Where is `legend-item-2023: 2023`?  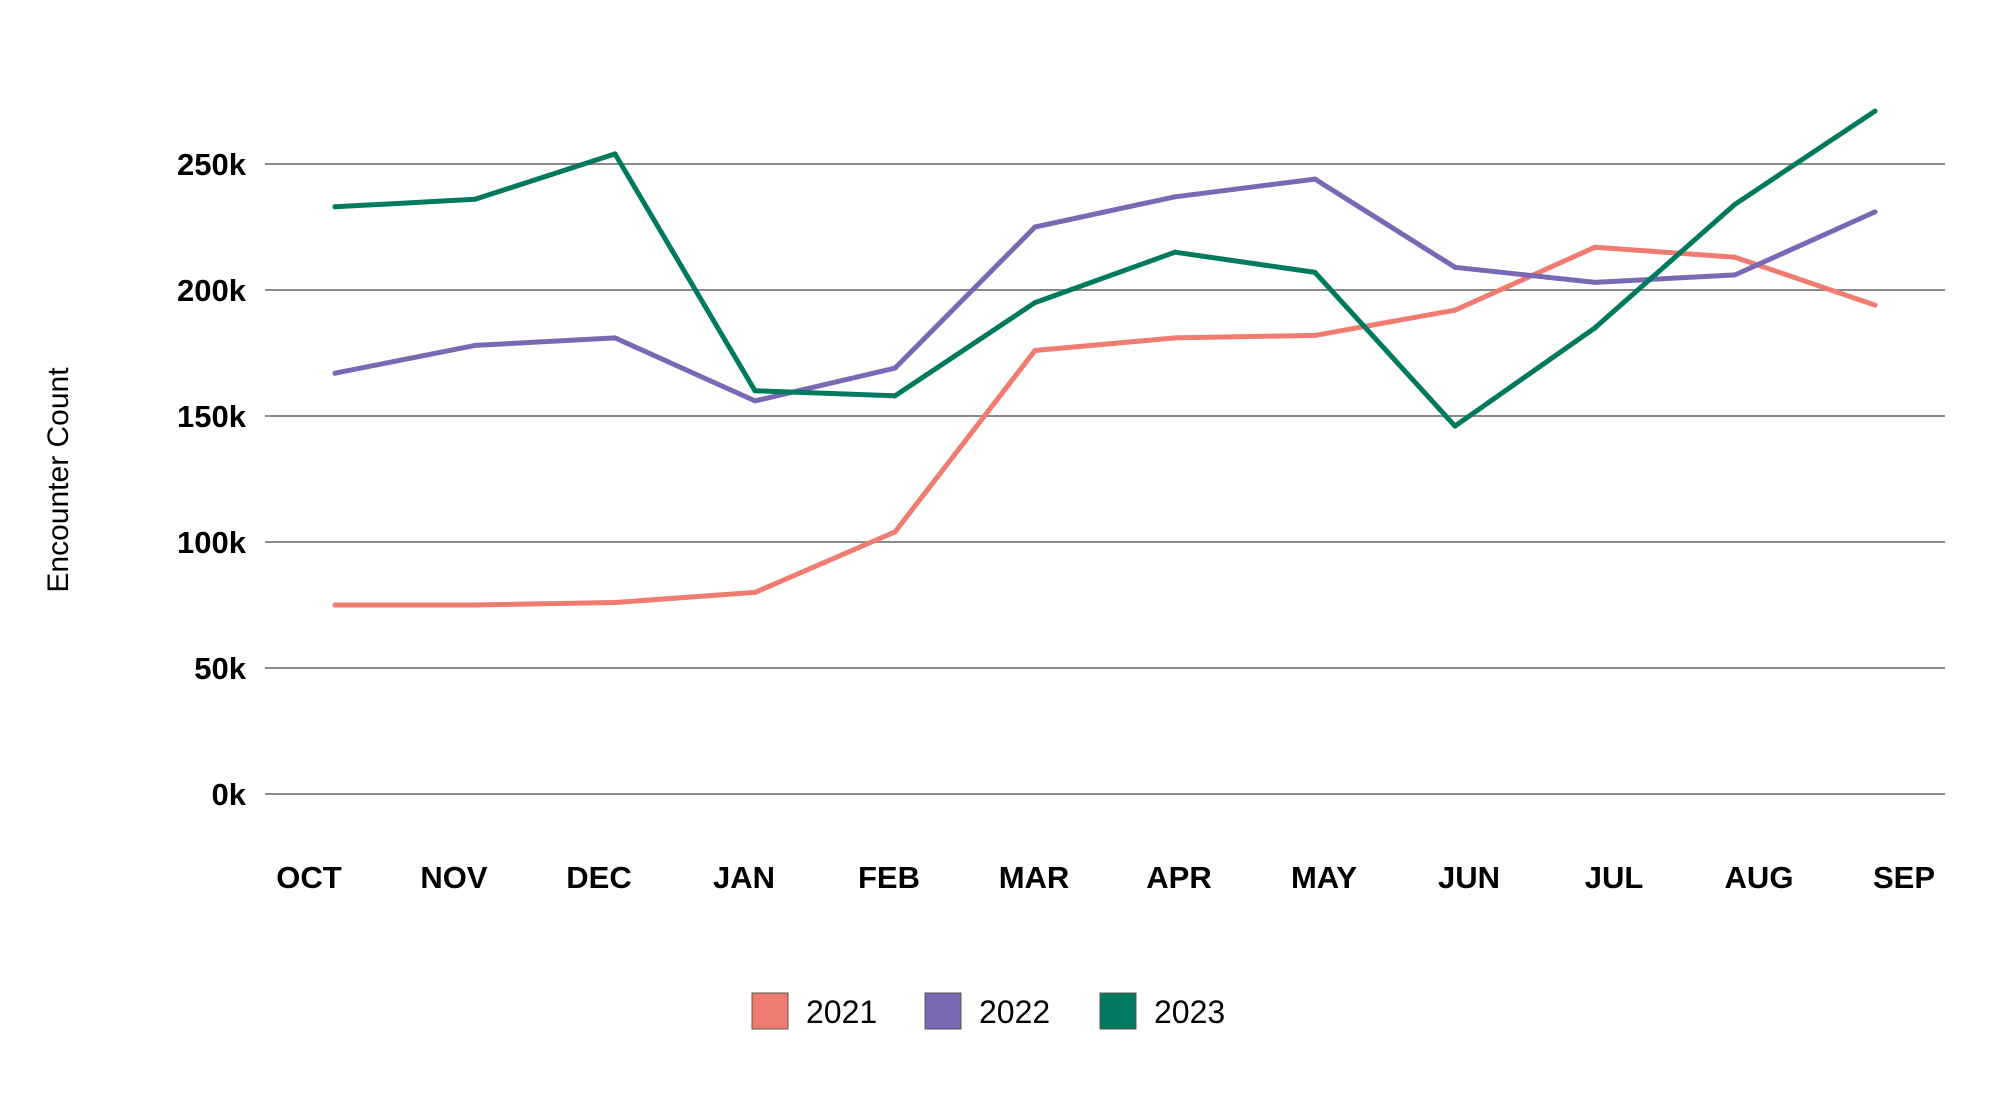
legend-item-2023: 2023 is located at coordinates (1162, 1011).